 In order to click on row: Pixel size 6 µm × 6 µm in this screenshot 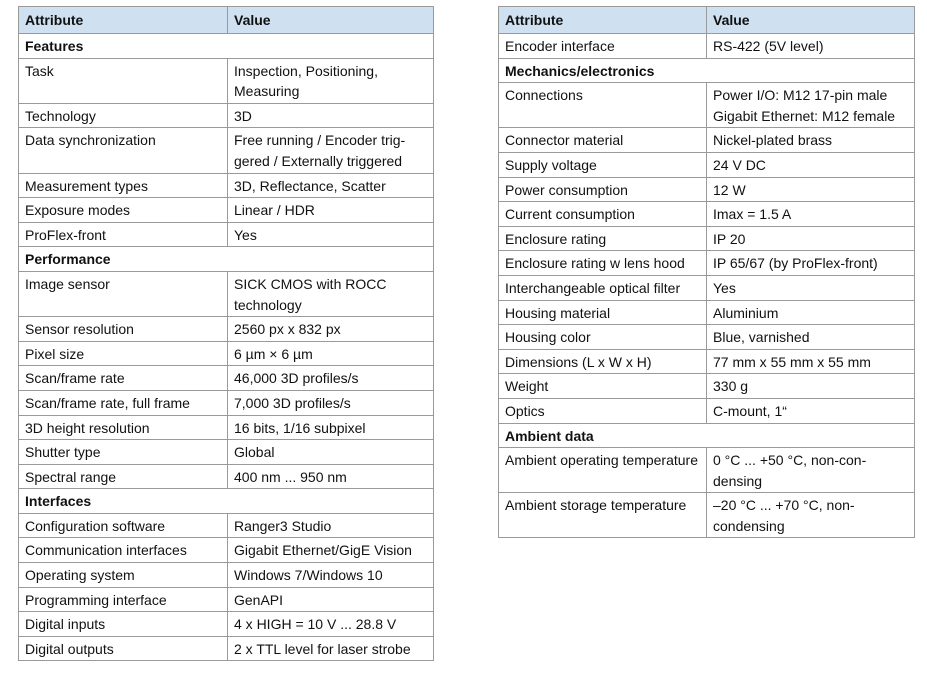, I will do `click(226, 353)`.